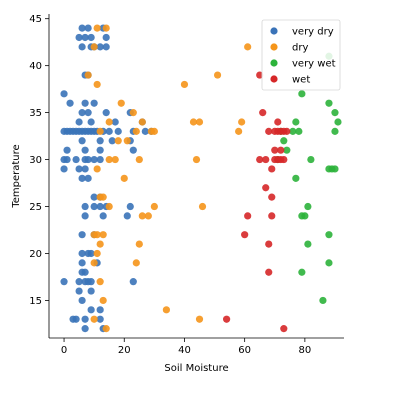 Image resolution: width=400 pixels, height=404 pixels. I want to click on y-tick-label: 15, so click(35, 301).